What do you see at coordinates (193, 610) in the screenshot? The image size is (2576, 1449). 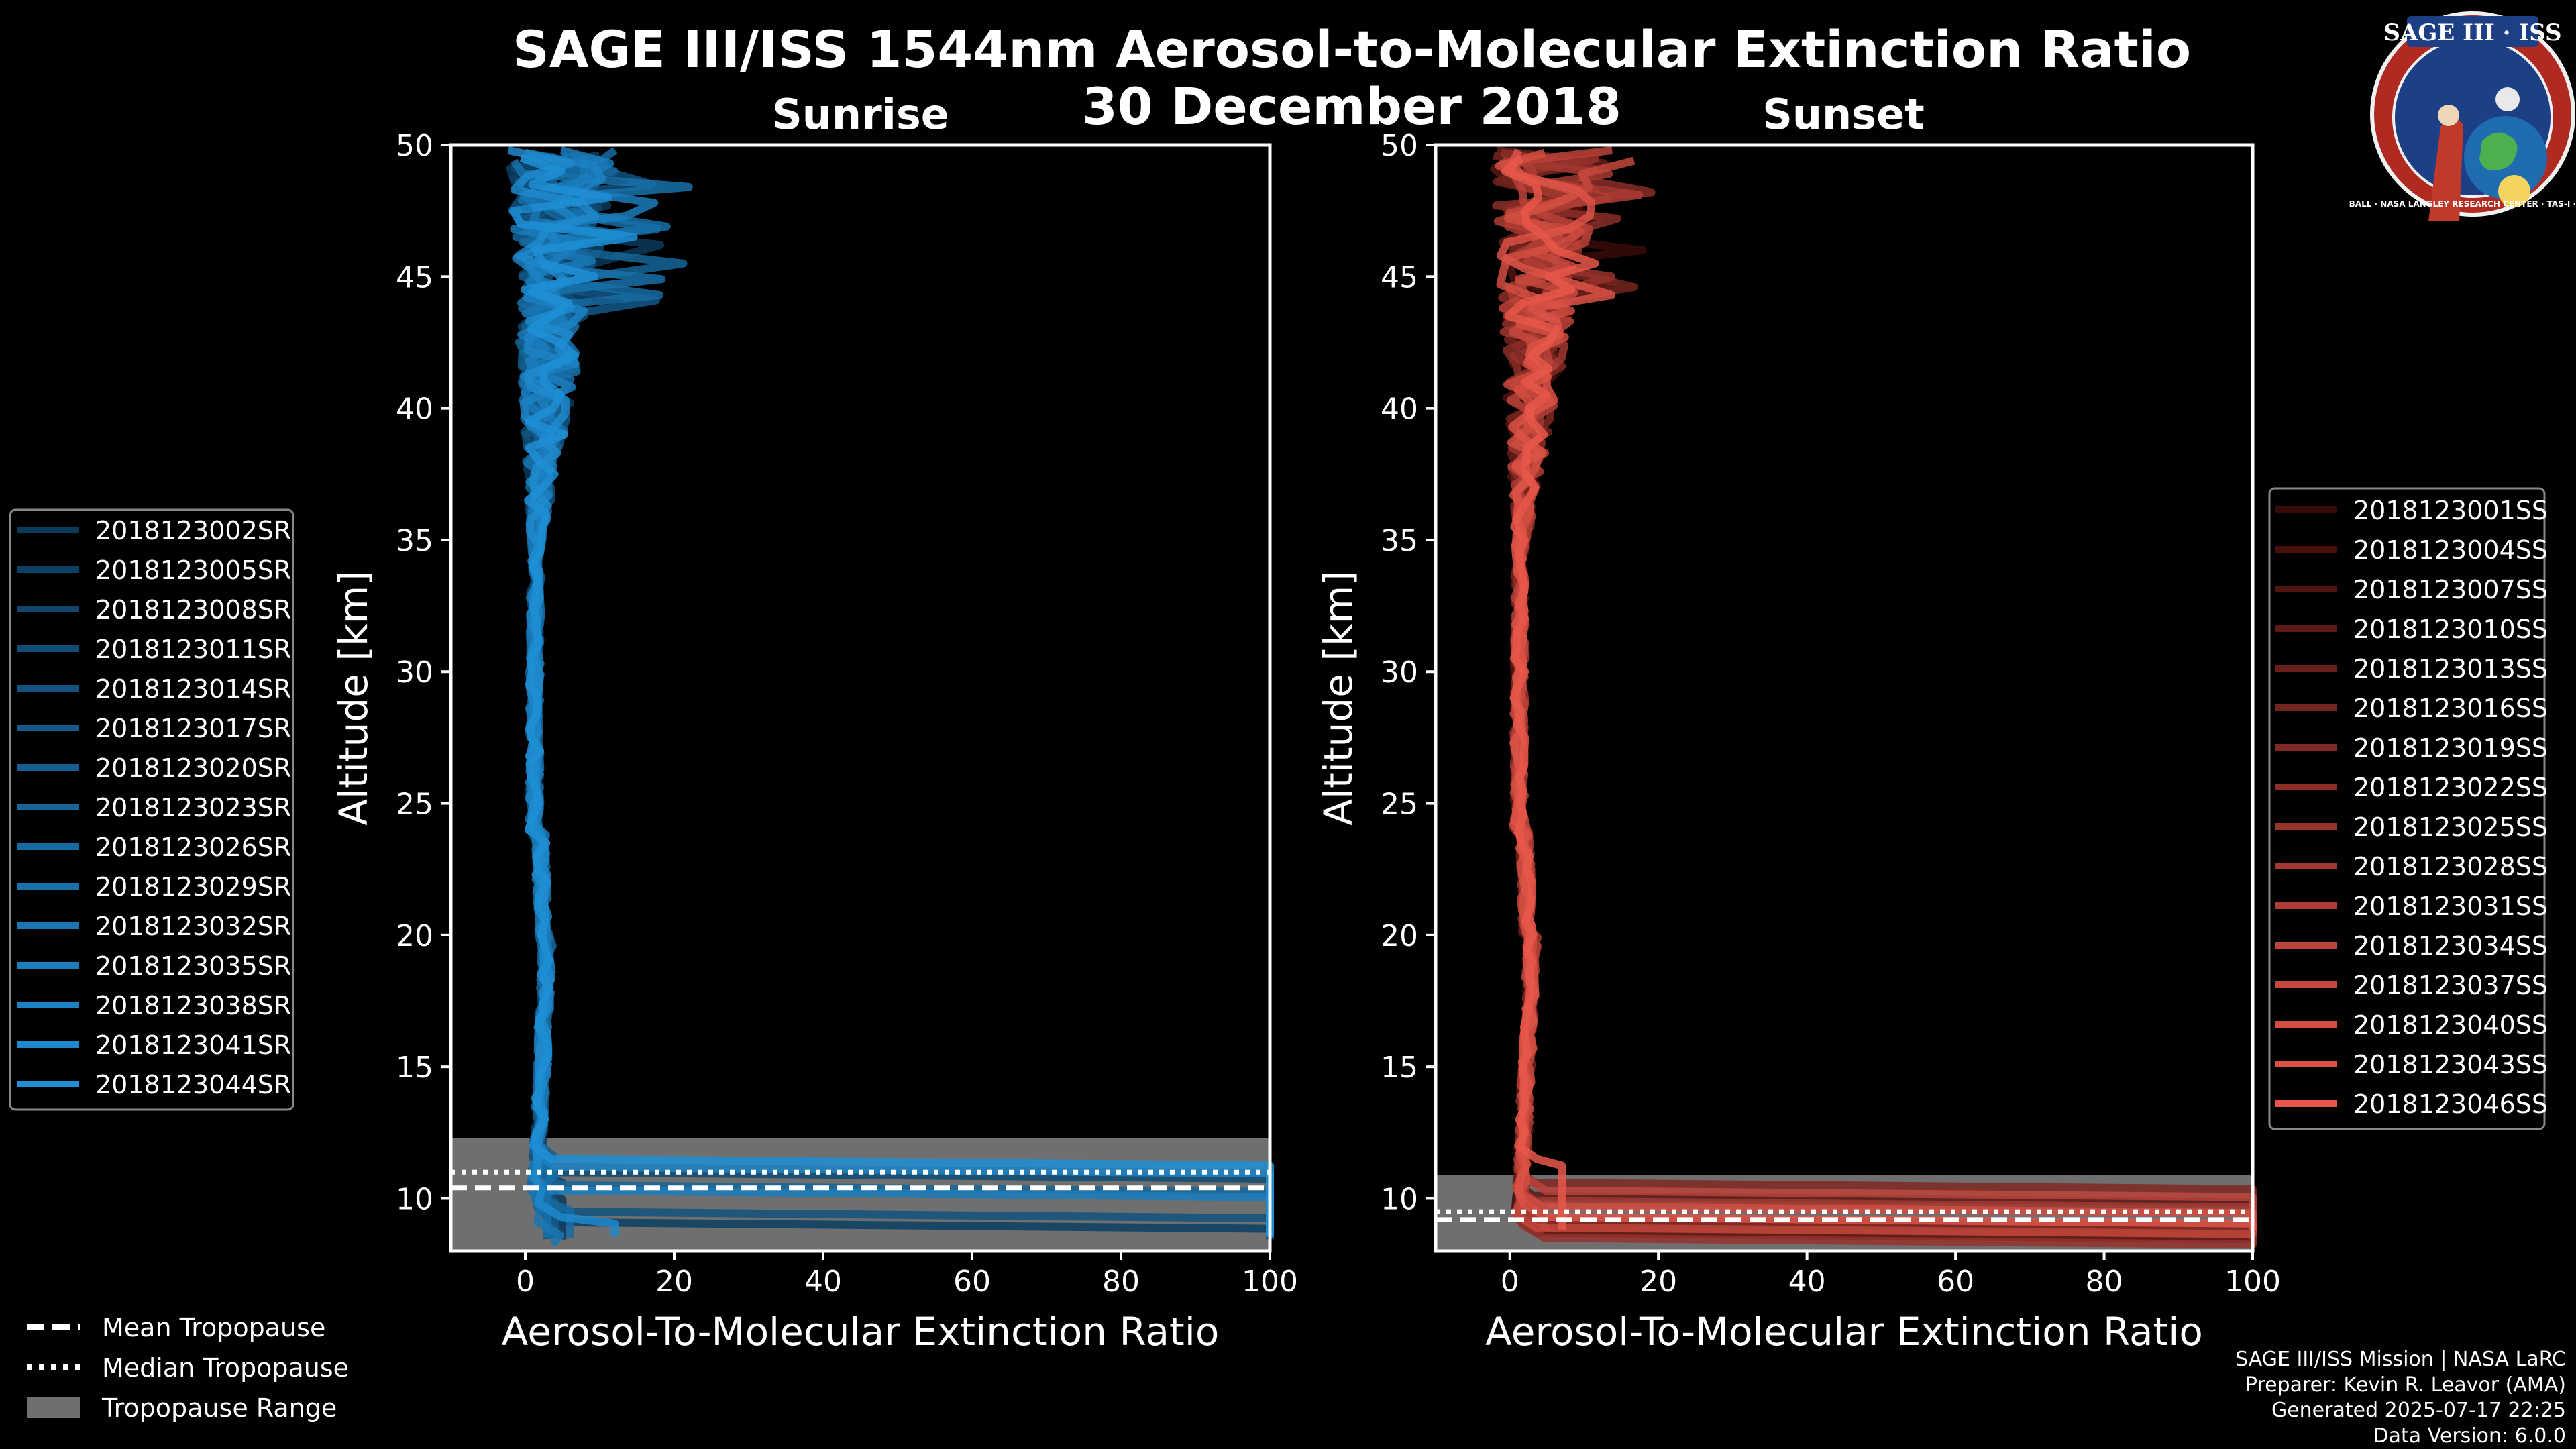 I see `legend-label: 2018123008SR` at bounding box center [193, 610].